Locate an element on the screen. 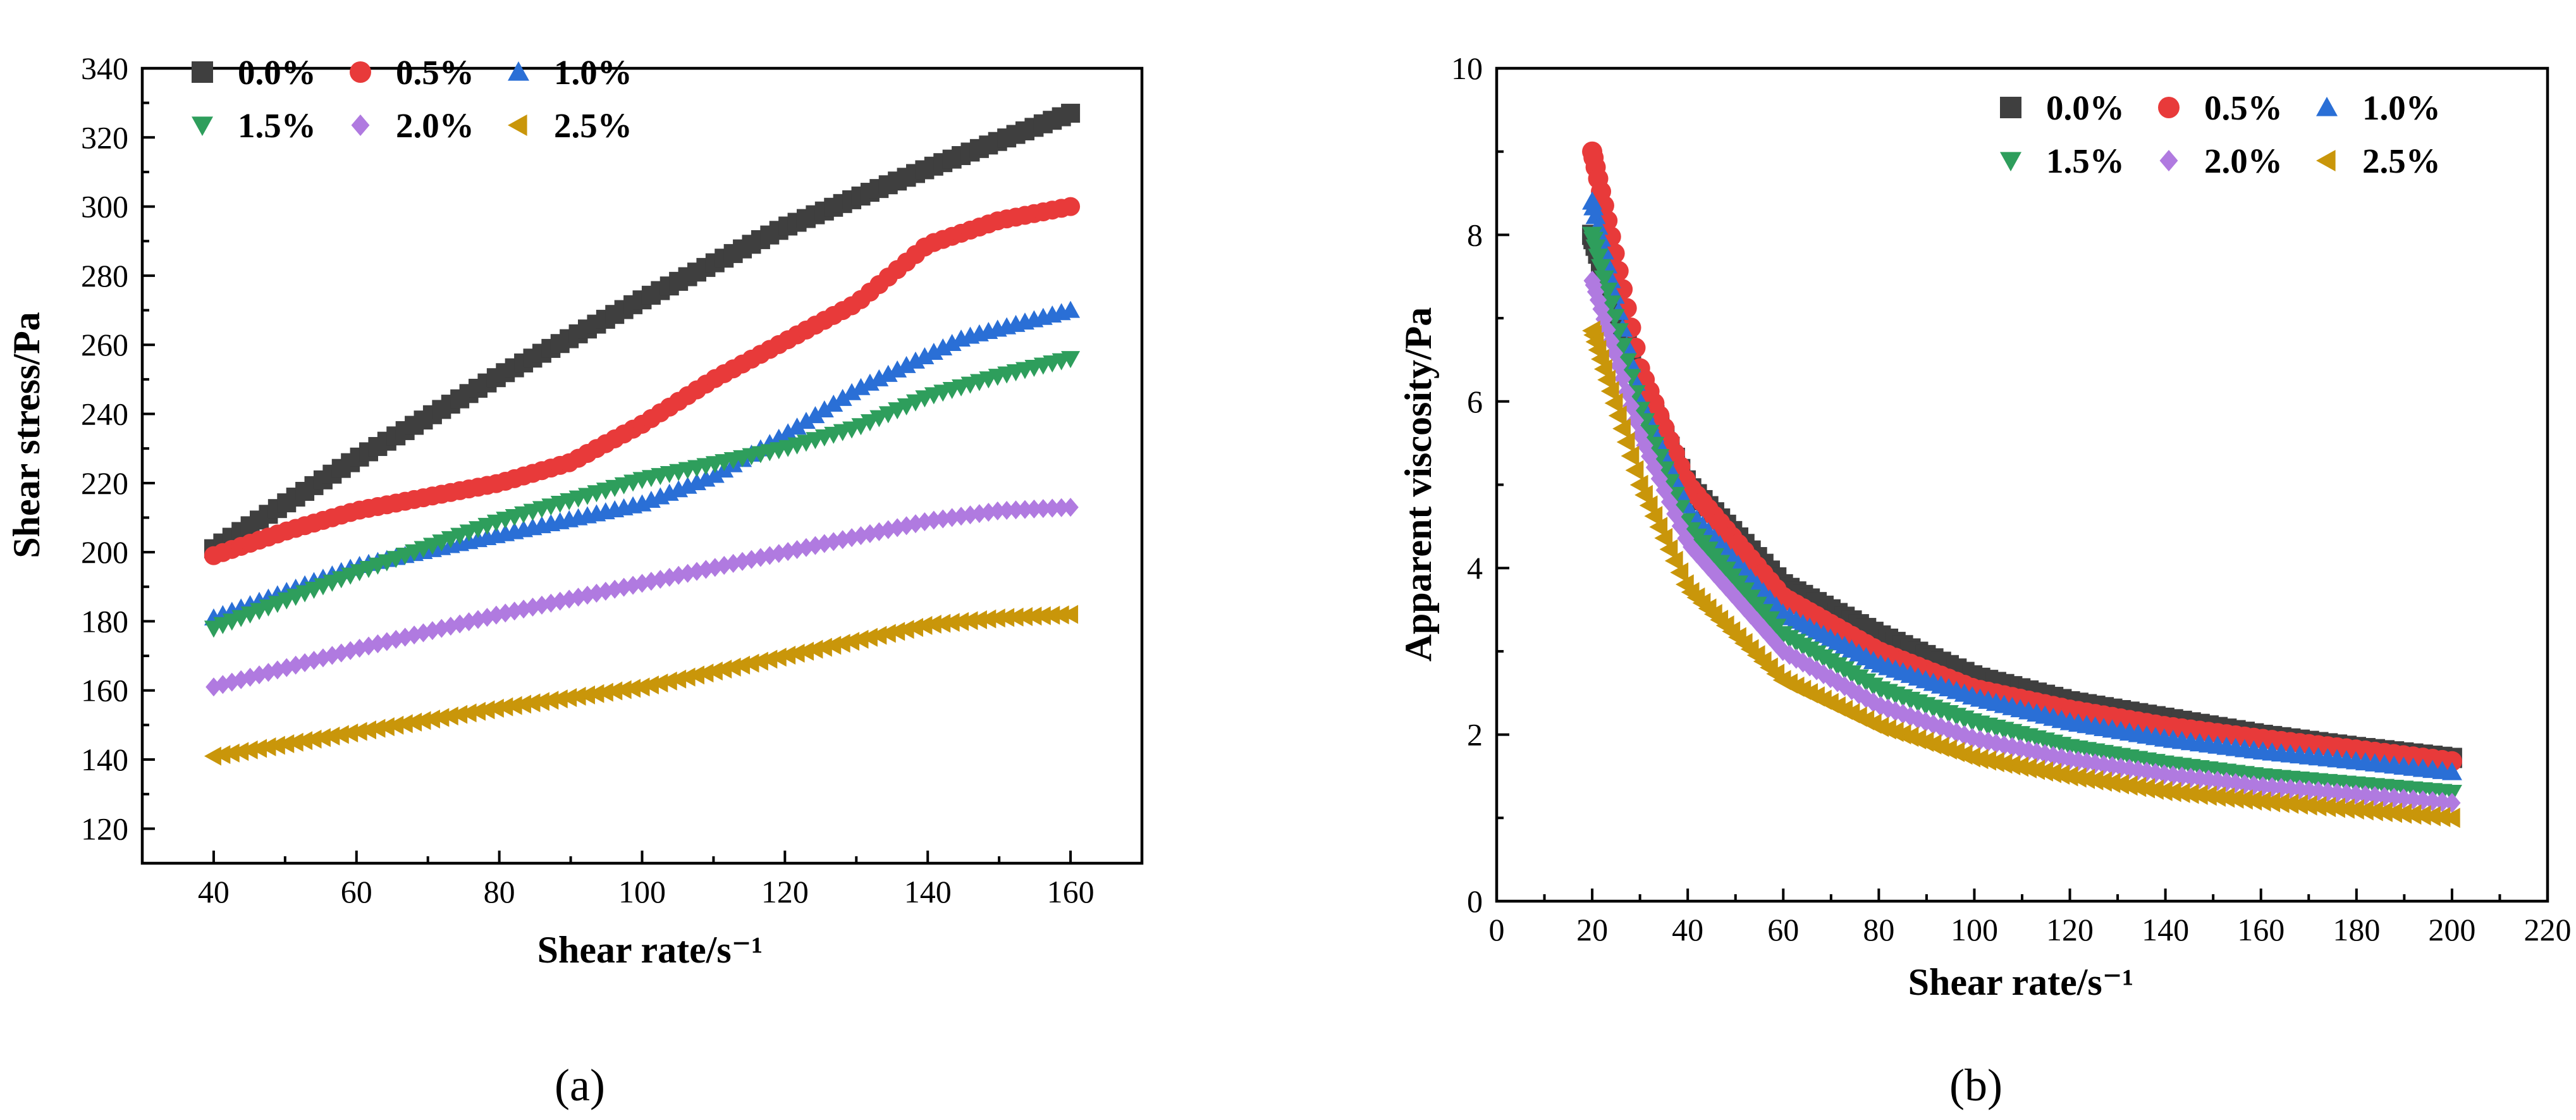 This screenshot has height=1120, width=2576. chart-0-xtick-label: 100 is located at coordinates (642, 891).